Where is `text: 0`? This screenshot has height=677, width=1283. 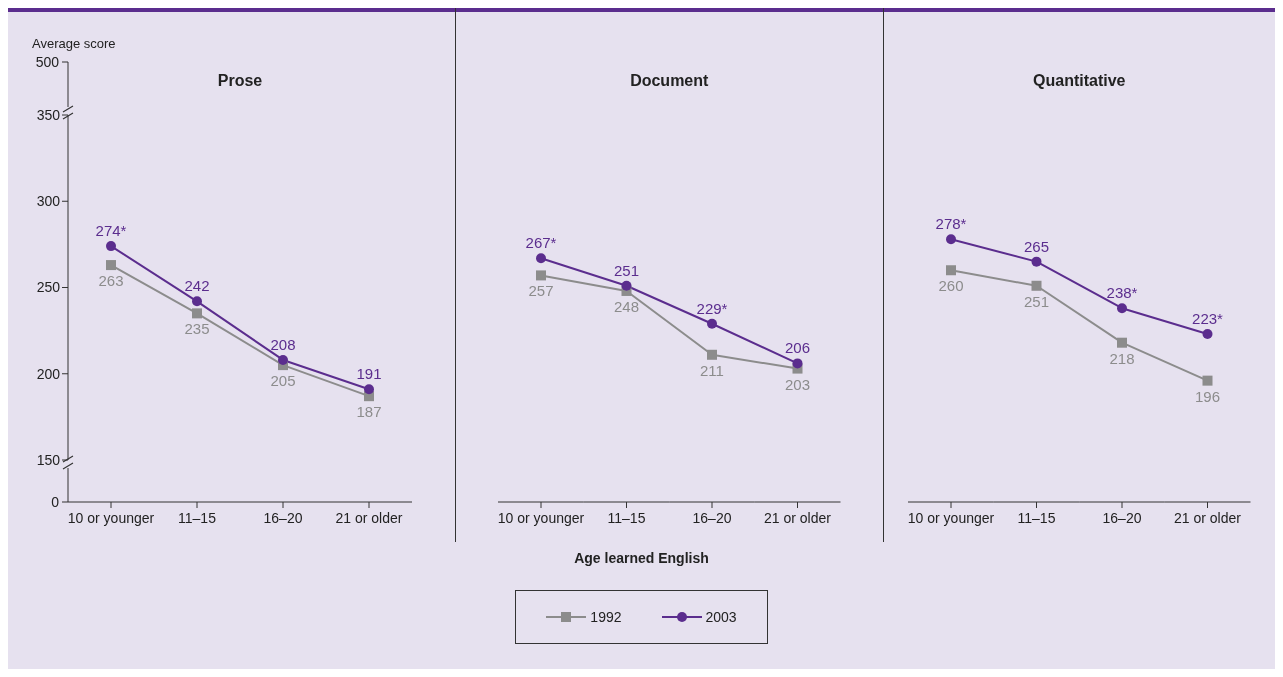
text: 0 is located at coordinates (55, 502).